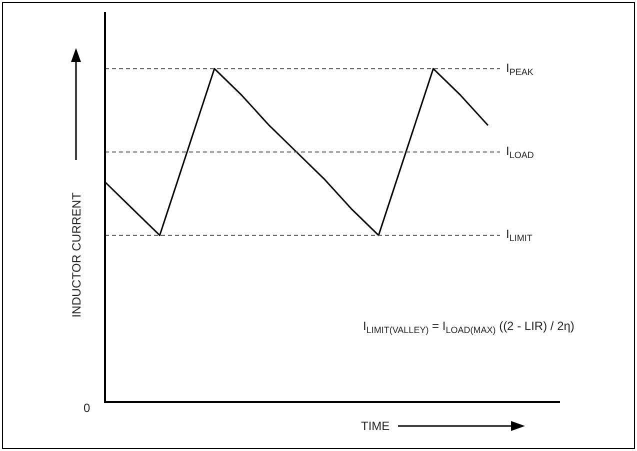 This screenshot has height=451, width=637. Describe the element at coordinates (520, 152) in the screenshot. I see `ref-line-label: I$_{LOAD}$` at that location.